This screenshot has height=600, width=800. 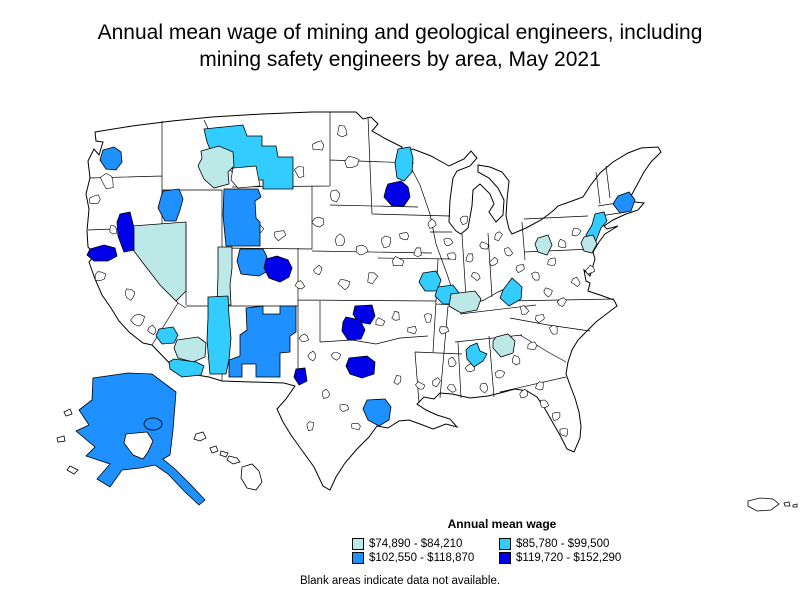 I want to click on map-region-western-arizona, so click(x=167, y=335).